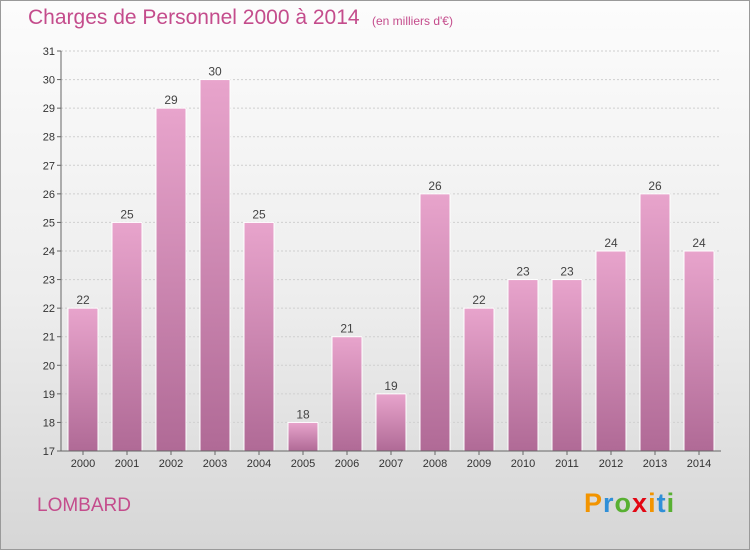 This screenshot has width=750, height=550. What do you see at coordinates (699, 464) in the screenshot?
I see `x-tick-label: 2014` at bounding box center [699, 464].